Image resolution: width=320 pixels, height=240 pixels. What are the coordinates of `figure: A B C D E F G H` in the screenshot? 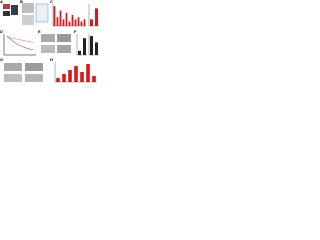 It's located at (49, 41).